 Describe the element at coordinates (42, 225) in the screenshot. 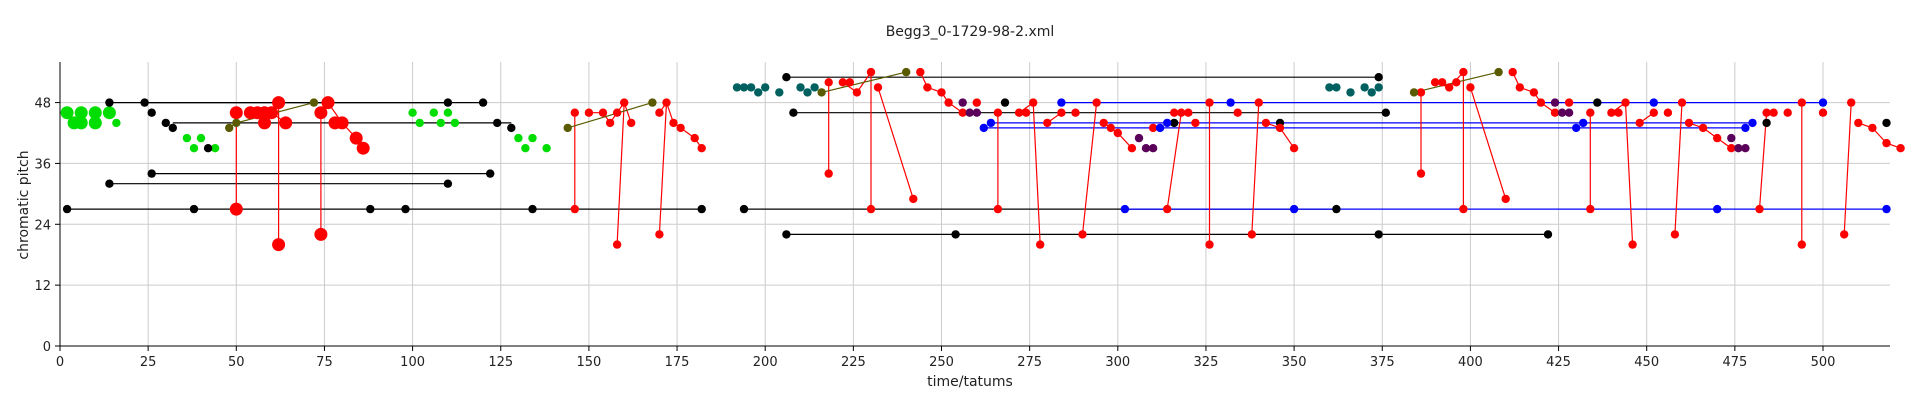

I see `y-tick-label: 24` at that location.